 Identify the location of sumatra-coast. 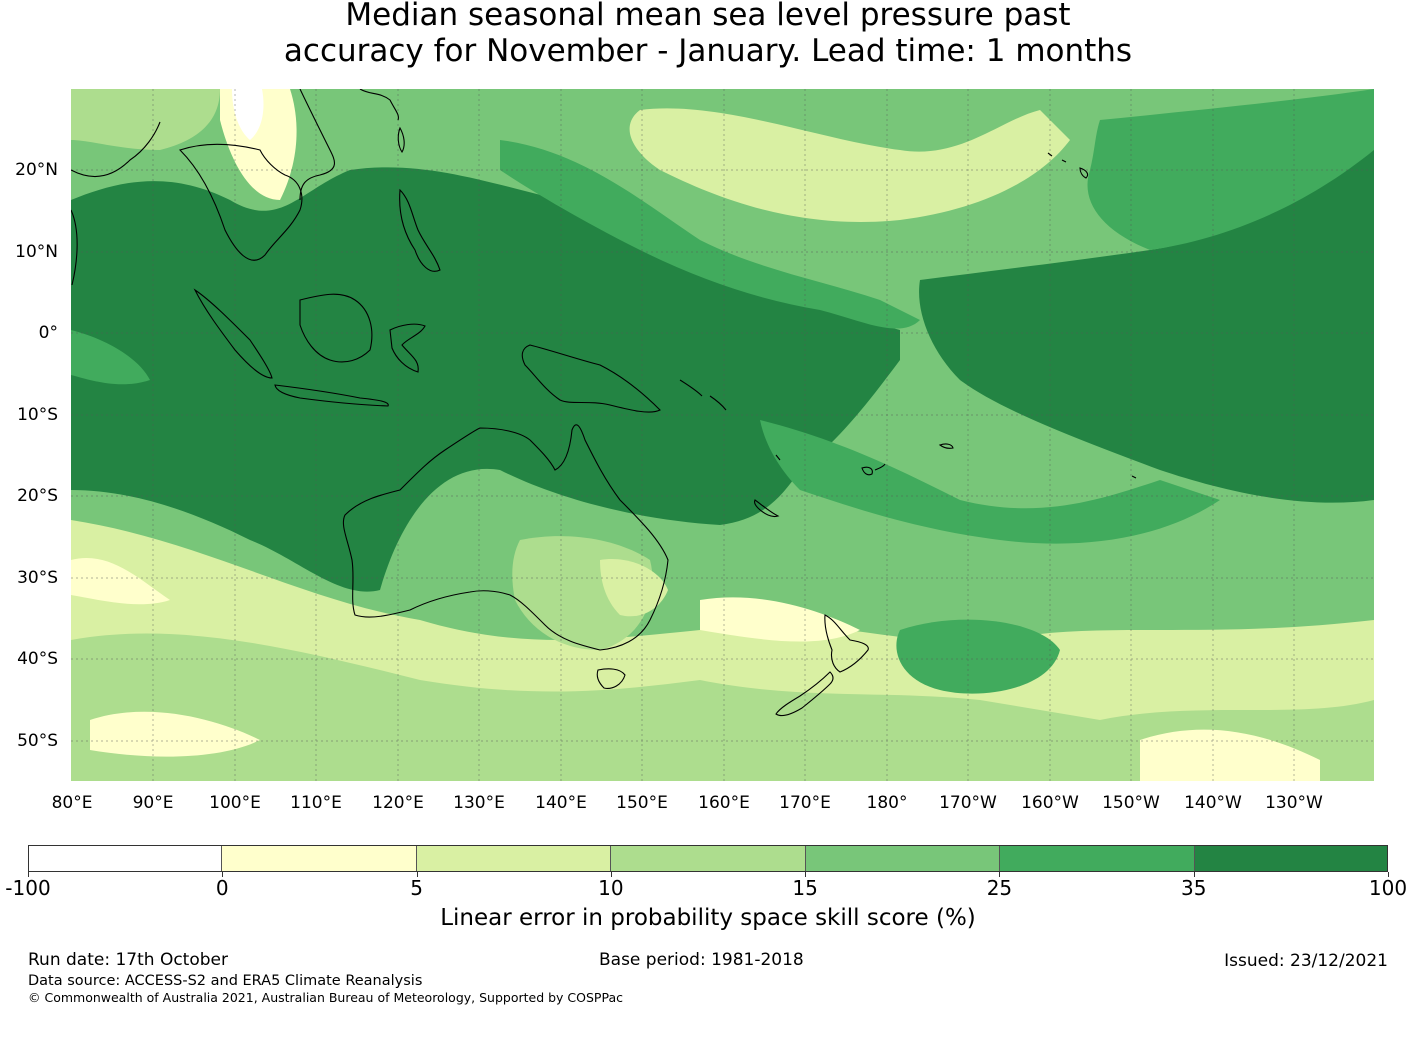
(233, 333).